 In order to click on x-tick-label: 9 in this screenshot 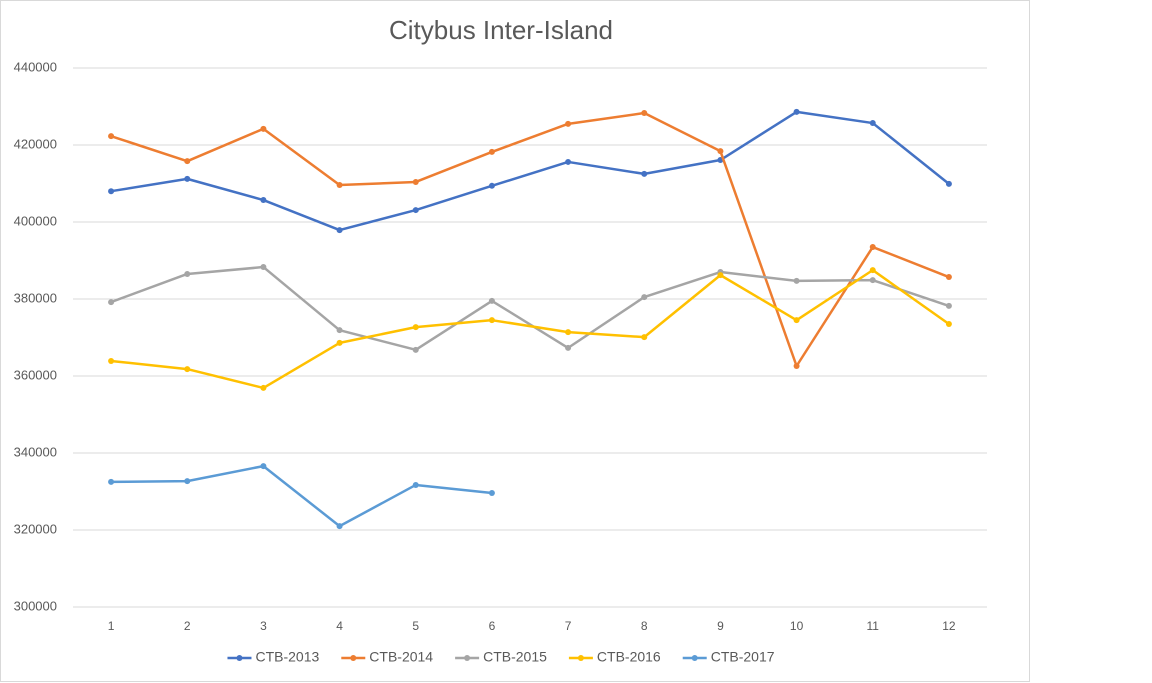, I will do `click(720, 626)`.